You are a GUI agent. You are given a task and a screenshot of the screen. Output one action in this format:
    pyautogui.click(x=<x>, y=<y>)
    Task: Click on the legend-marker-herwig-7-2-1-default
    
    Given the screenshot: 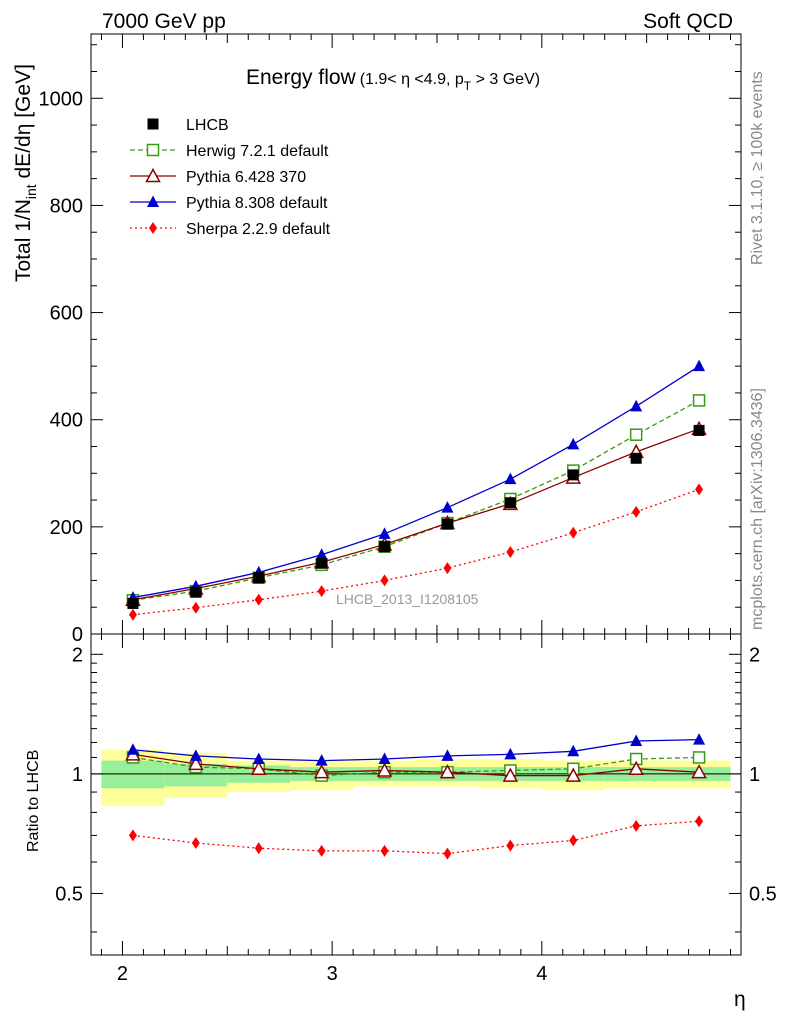 What is the action you would take?
    pyautogui.click(x=153, y=150)
    